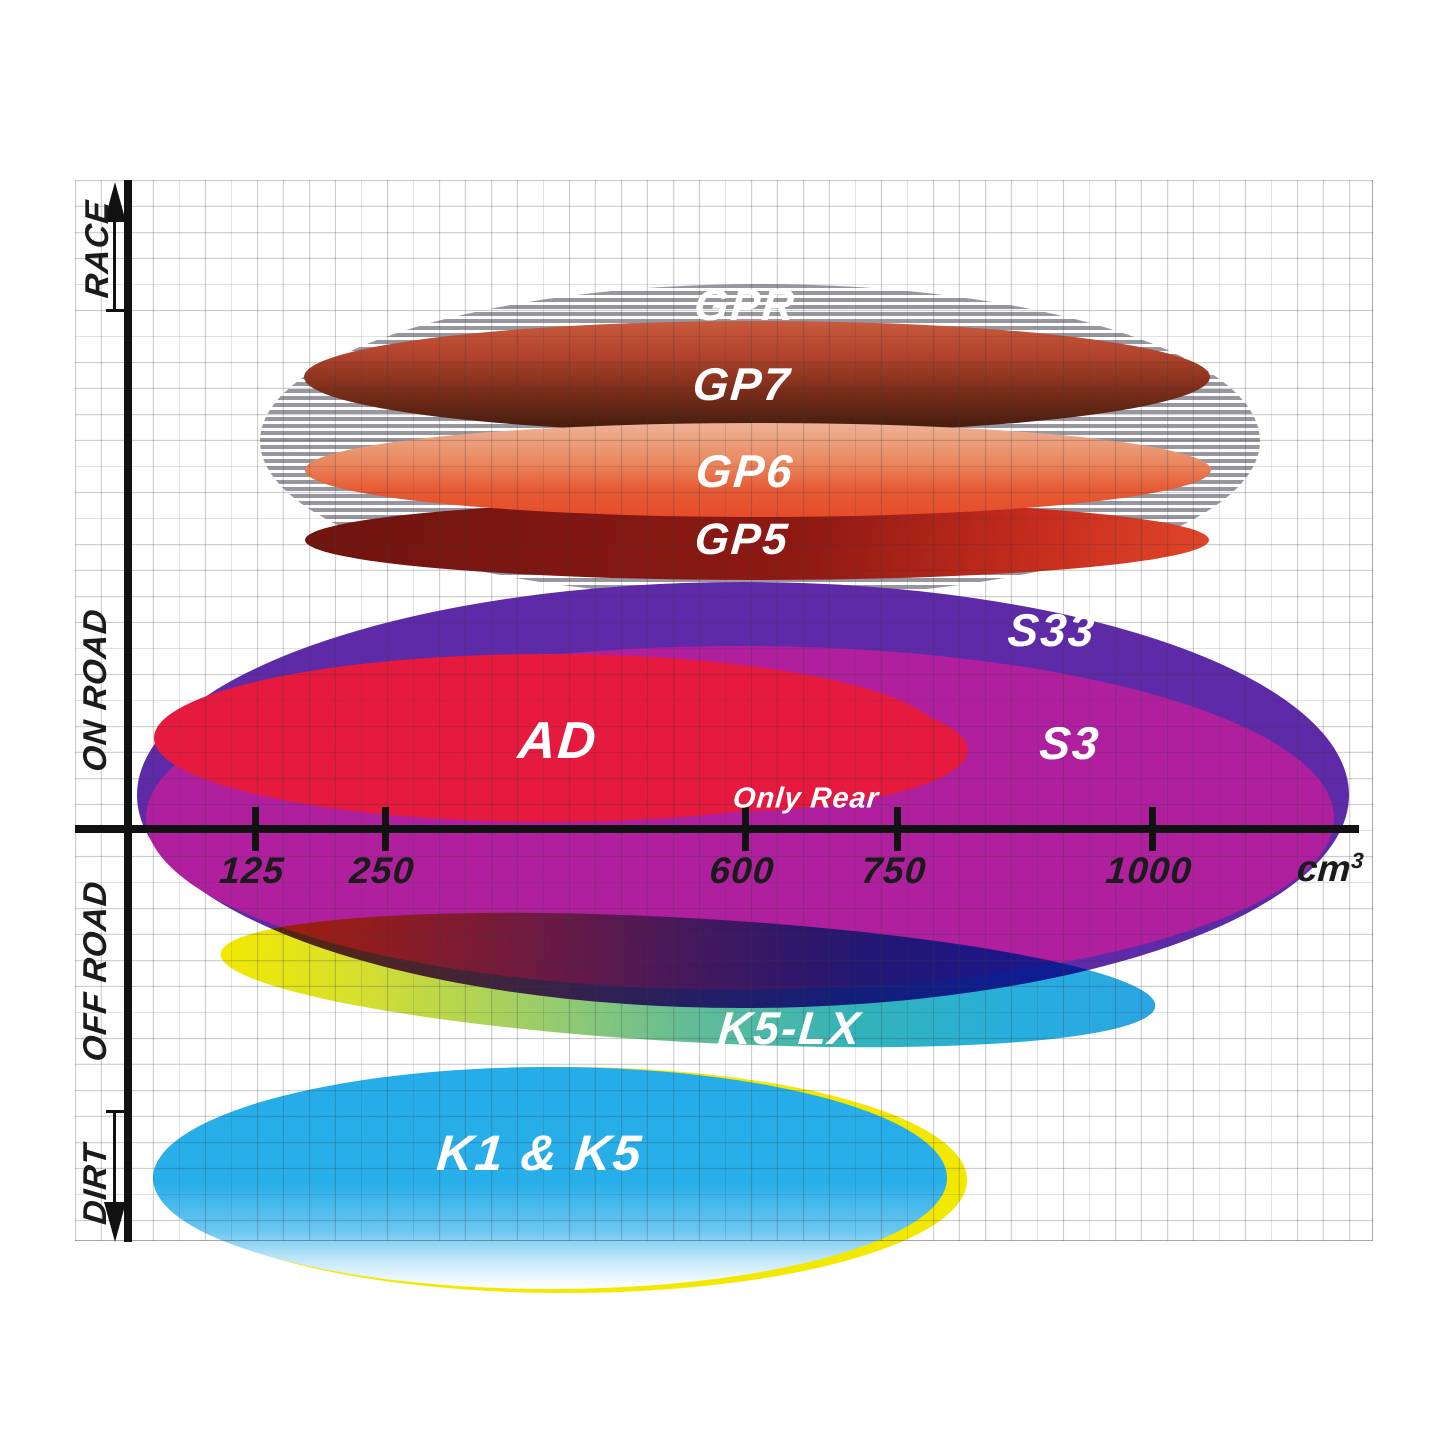  What do you see at coordinates (128, 711) in the screenshot?
I see `y-axis-line` at bounding box center [128, 711].